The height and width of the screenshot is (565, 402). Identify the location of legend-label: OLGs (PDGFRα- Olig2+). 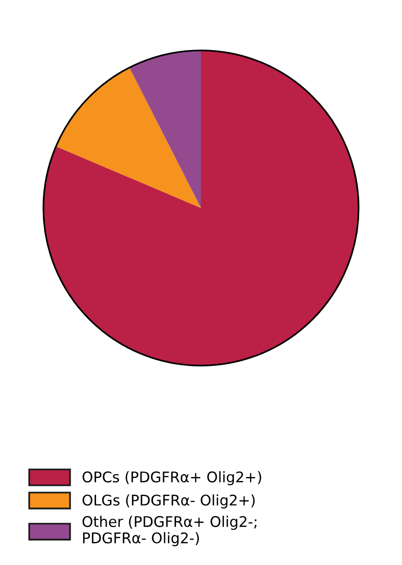
(168, 501).